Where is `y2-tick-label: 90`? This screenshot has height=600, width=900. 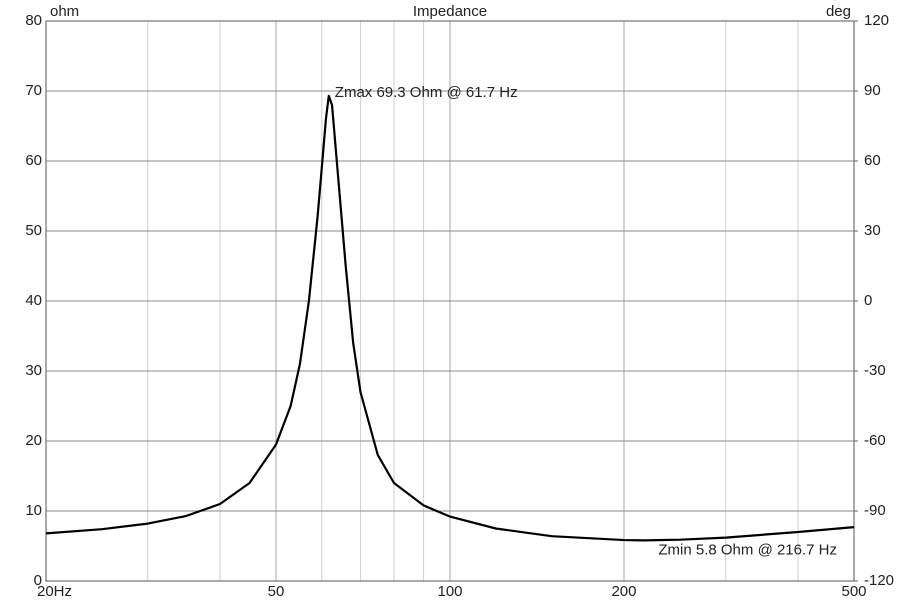 y2-tick-label: 90 is located at coordinates (872, 90).